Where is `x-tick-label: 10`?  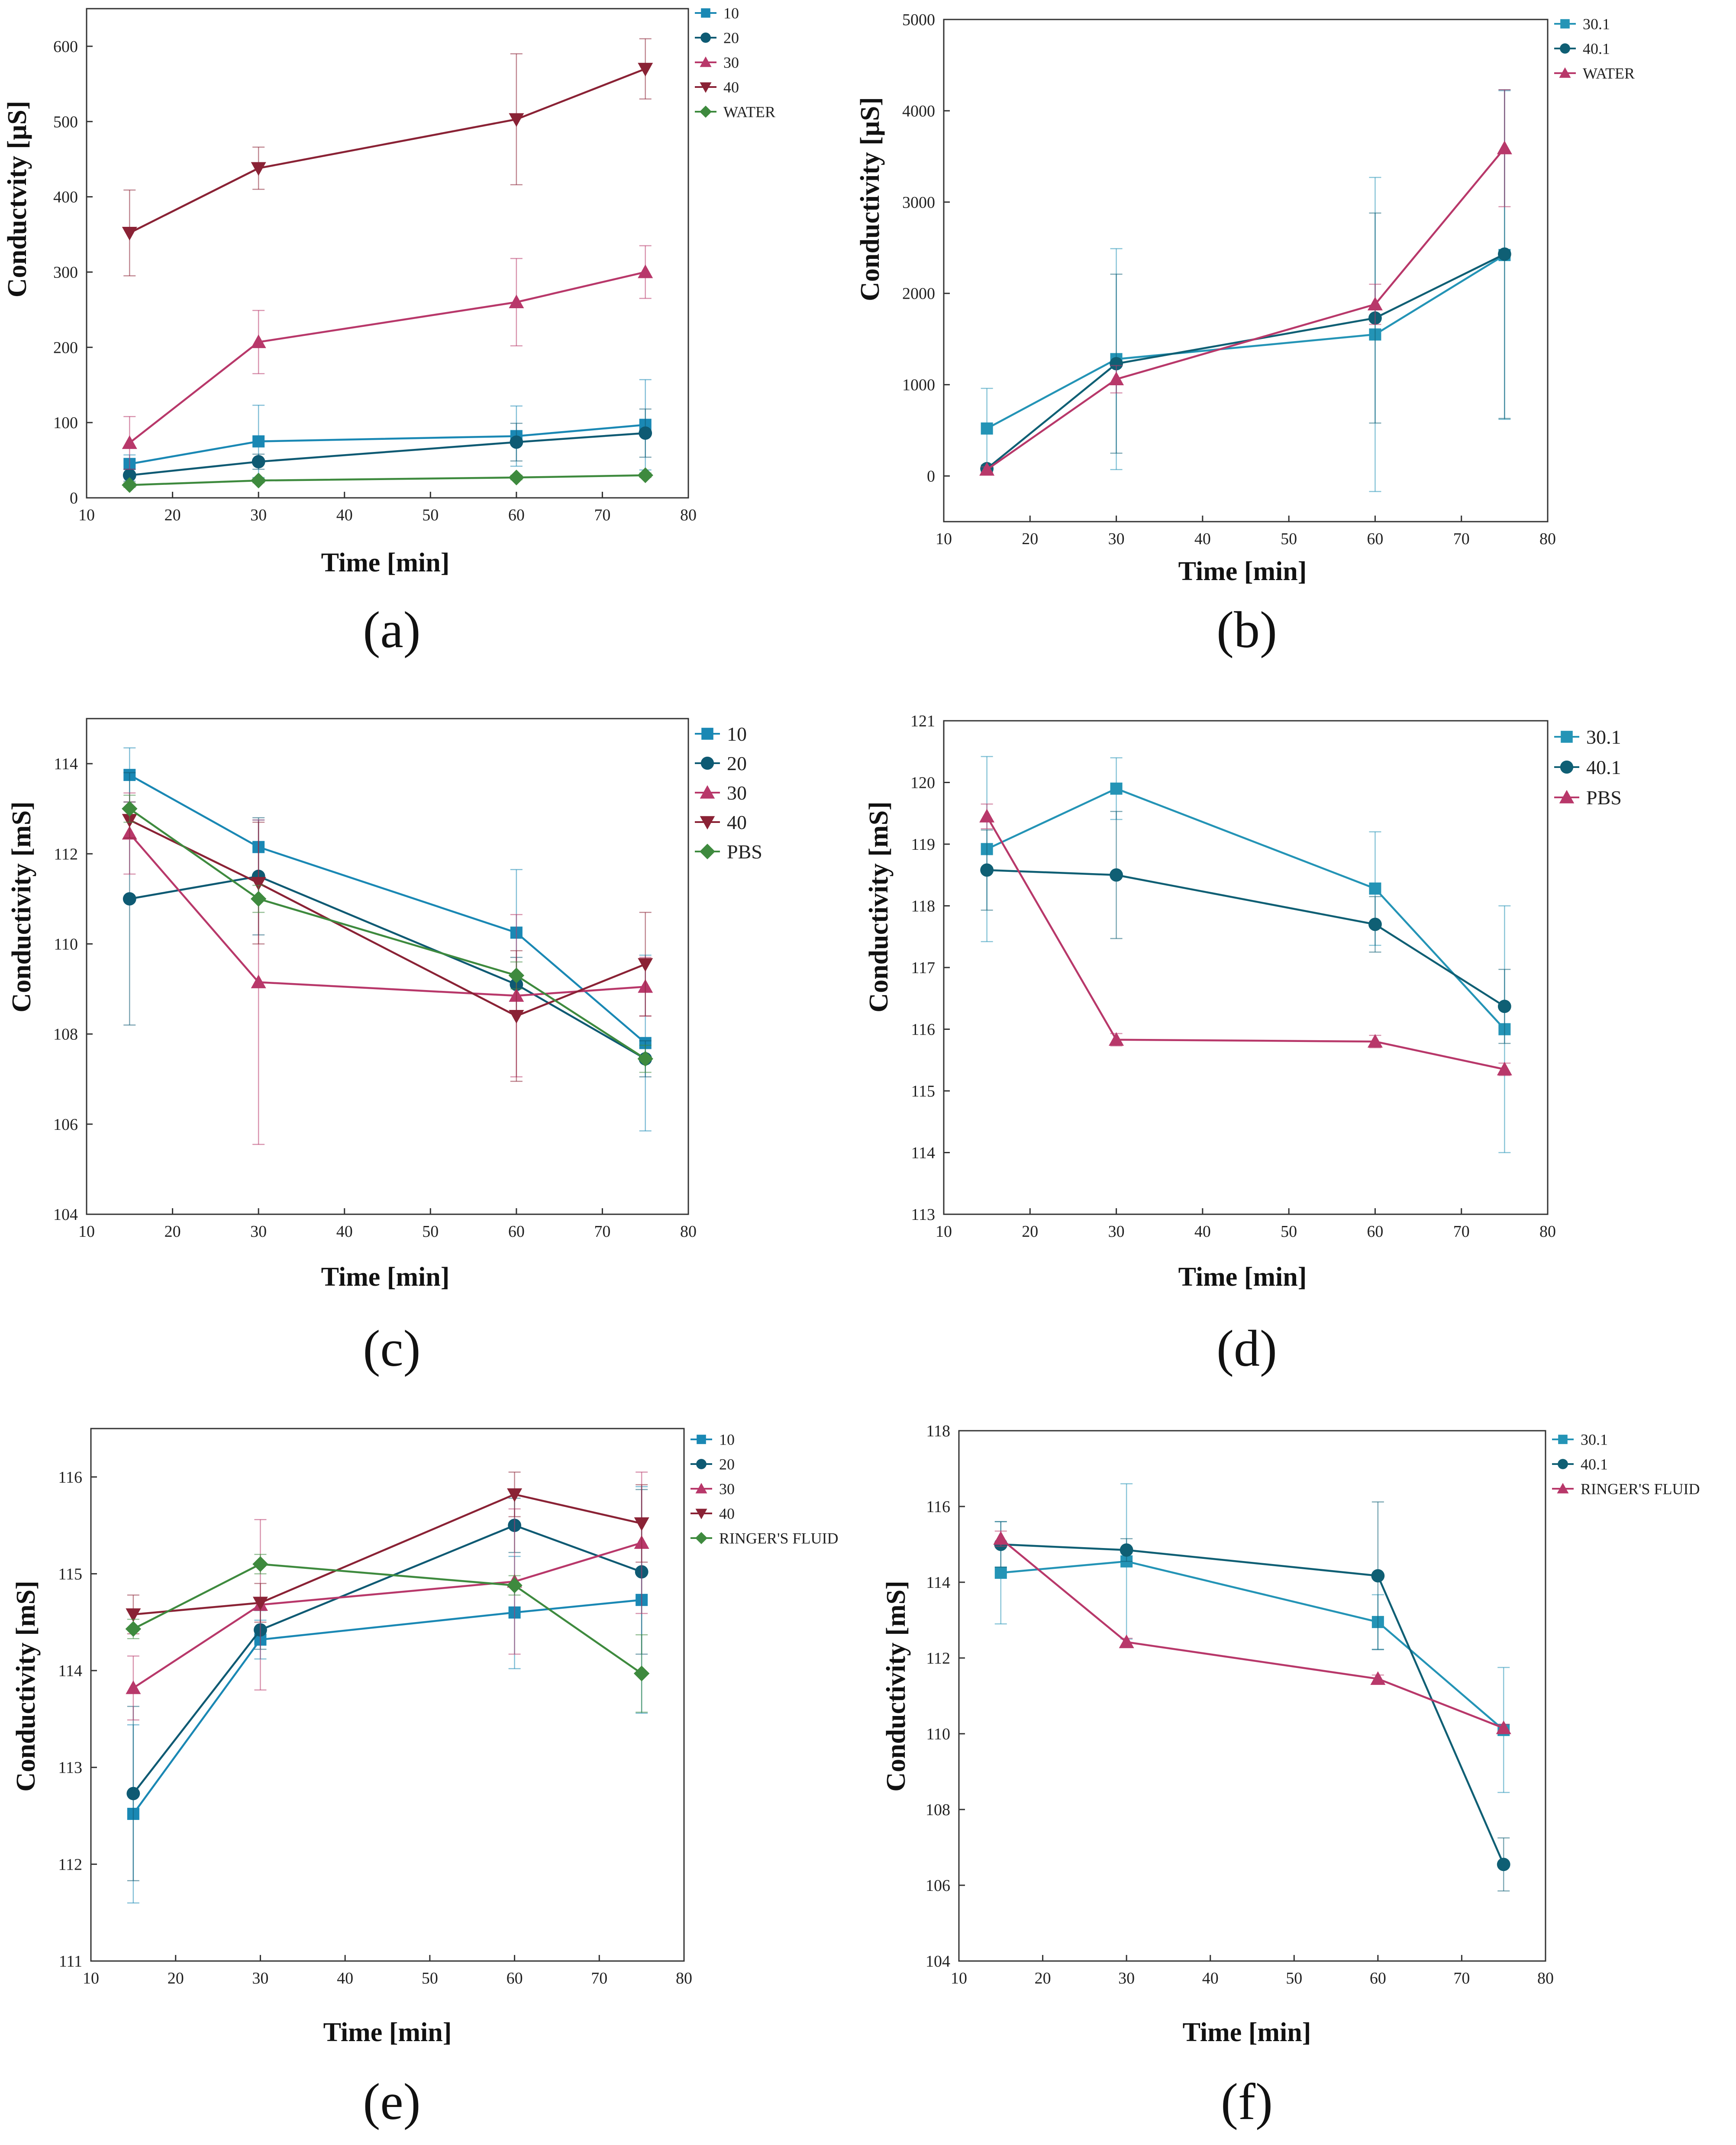 x-tick-label: 10 is located at coordinates (944, 1231).